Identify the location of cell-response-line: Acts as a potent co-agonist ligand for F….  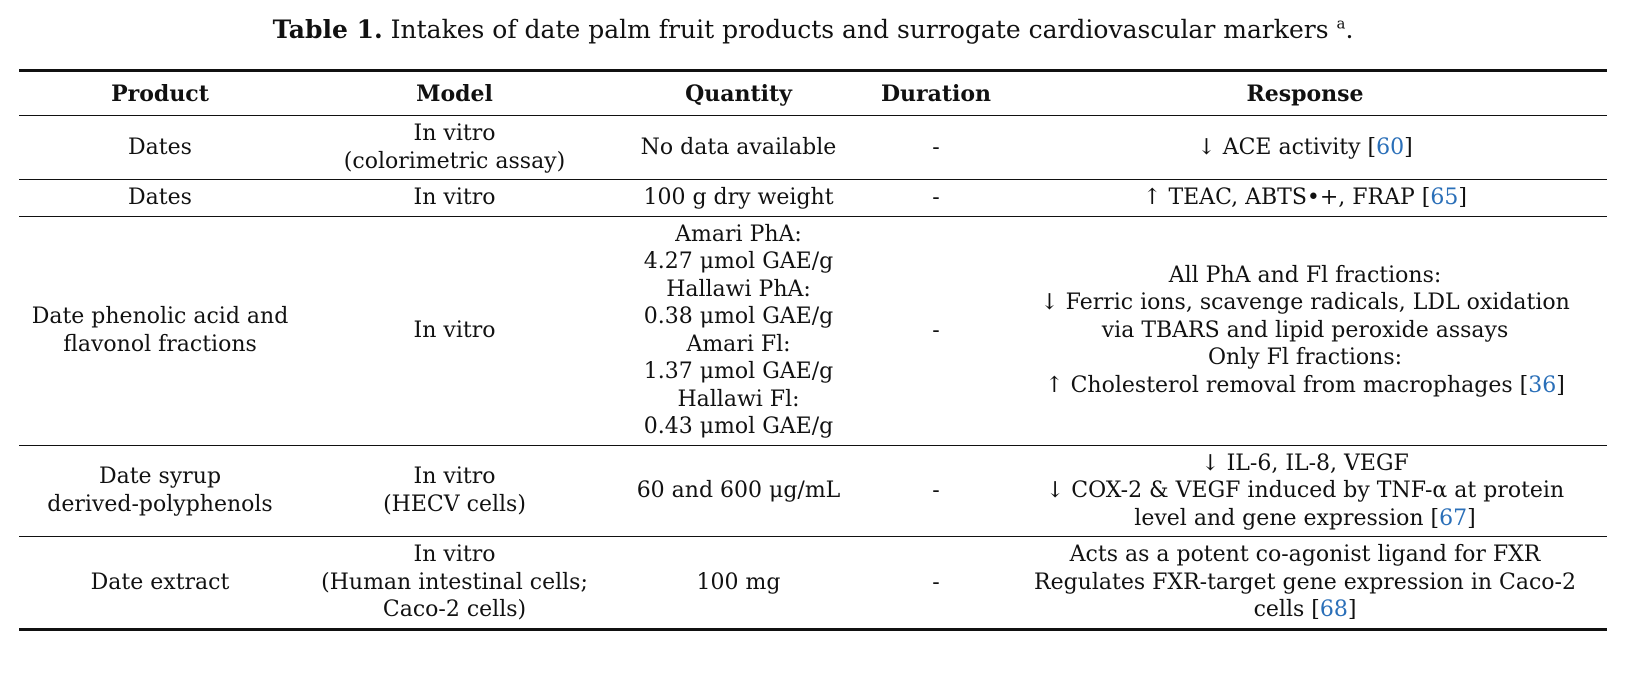
(1305, 555).